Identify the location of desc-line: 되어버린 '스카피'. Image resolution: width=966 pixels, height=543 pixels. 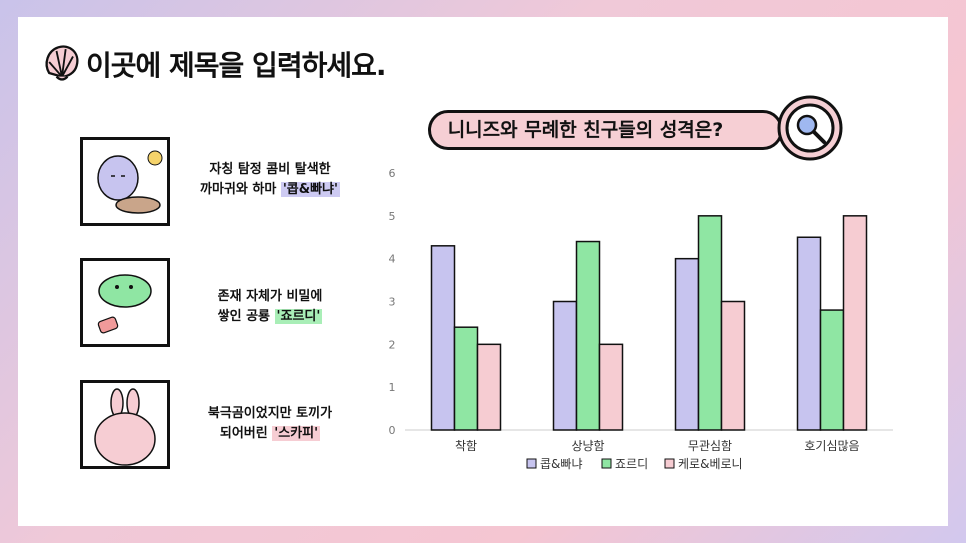
(270, 434).